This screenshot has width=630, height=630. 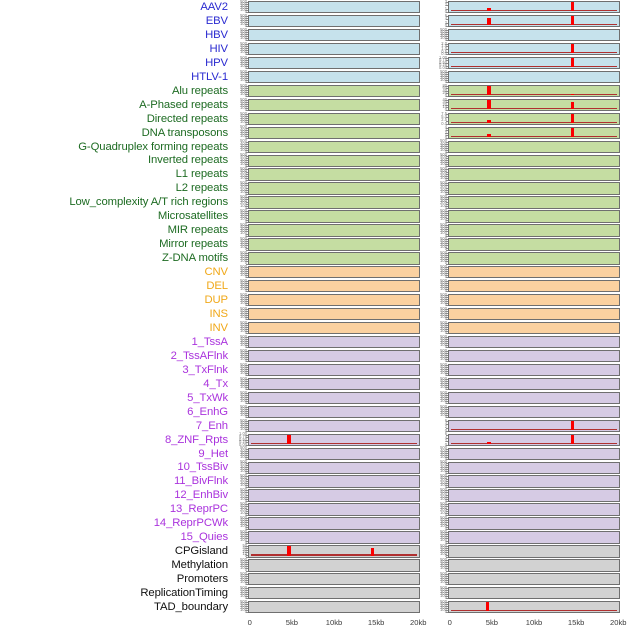 I want to click on y-tick-label: 0.25, so click(x=443, y=65).